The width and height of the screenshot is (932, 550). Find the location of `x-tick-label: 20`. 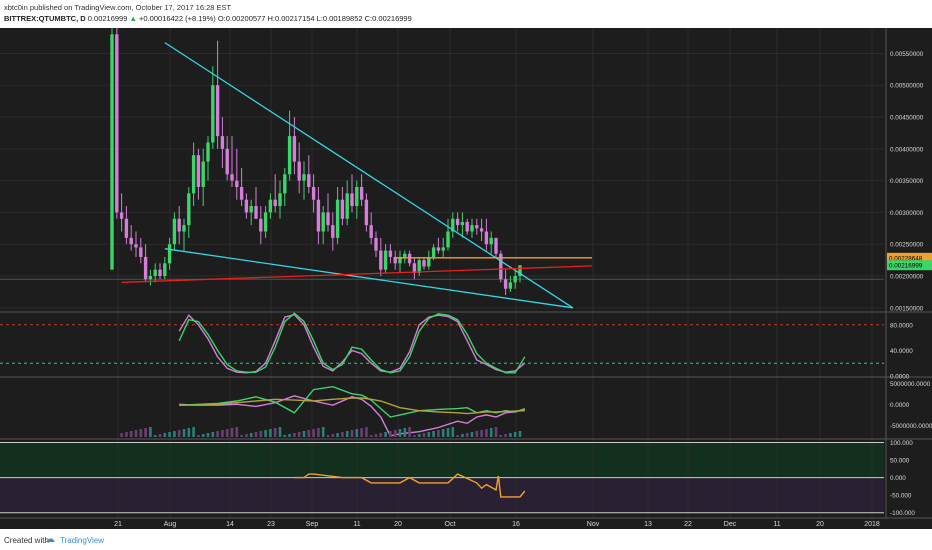

x-tick-label: 20 is located at coordinates (398, 524).